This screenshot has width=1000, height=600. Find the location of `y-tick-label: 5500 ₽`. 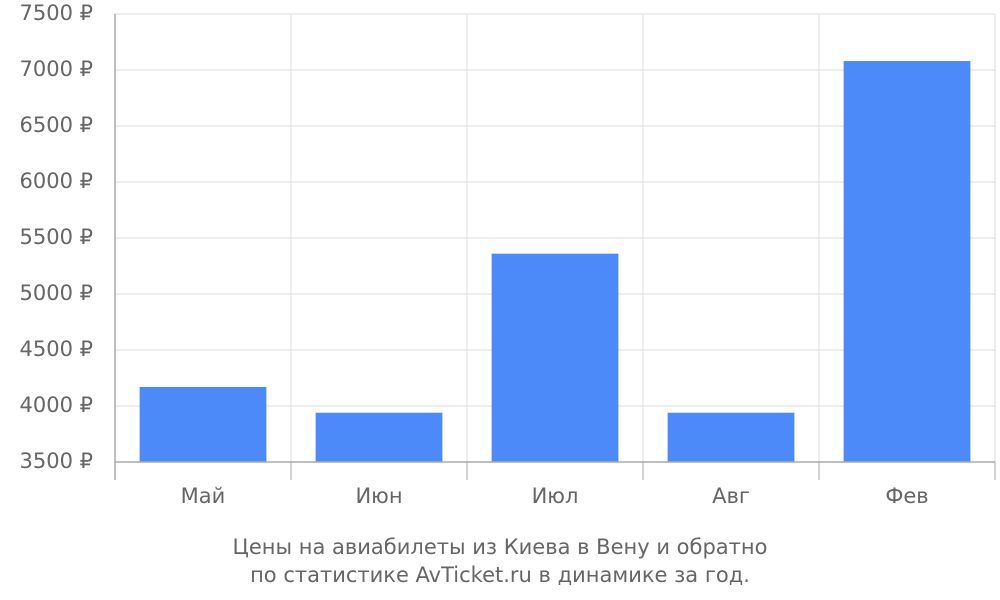

y-tick-label: 5500 ₽ is located at coordinates (56, 237).